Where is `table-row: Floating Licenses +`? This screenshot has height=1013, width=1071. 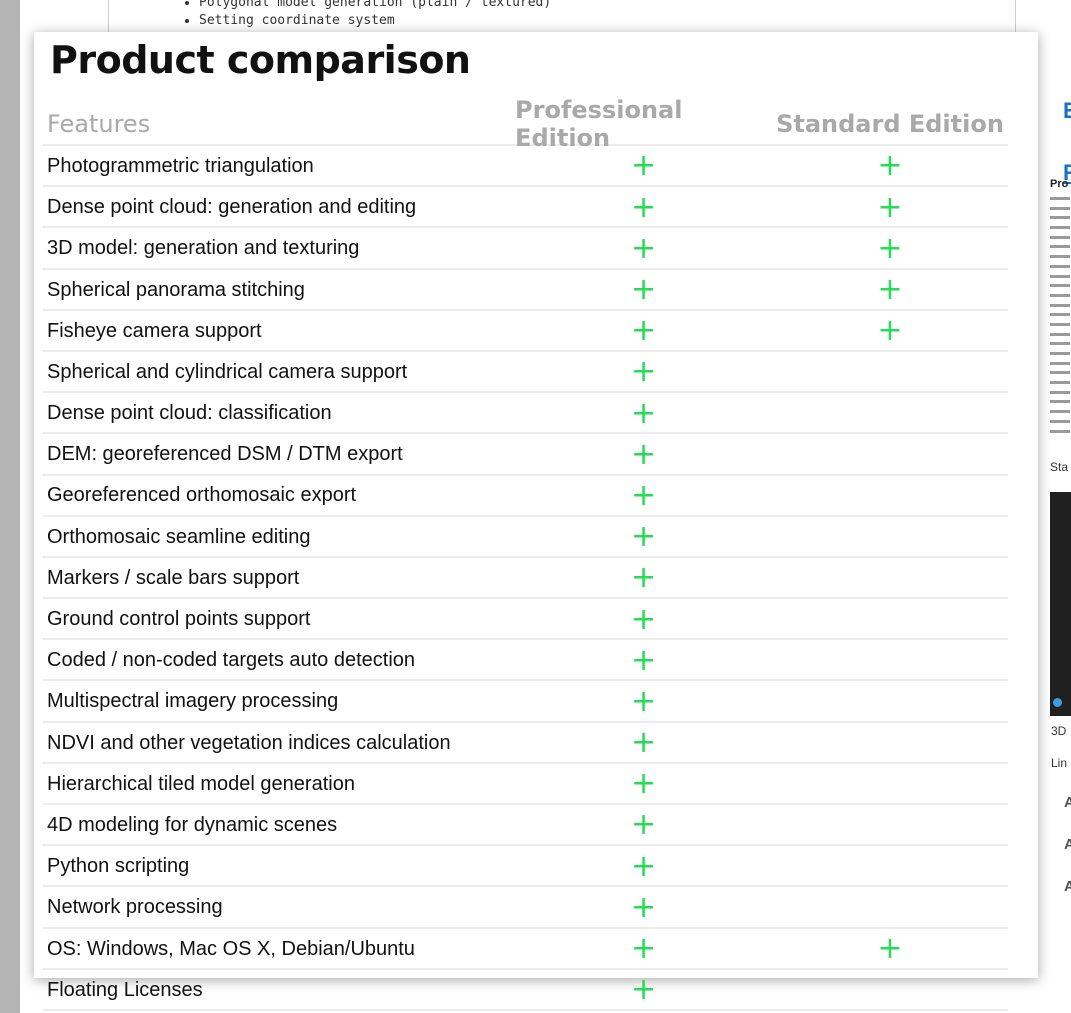
table-row: Floating Licenses + is located at coordinates (525, 991).